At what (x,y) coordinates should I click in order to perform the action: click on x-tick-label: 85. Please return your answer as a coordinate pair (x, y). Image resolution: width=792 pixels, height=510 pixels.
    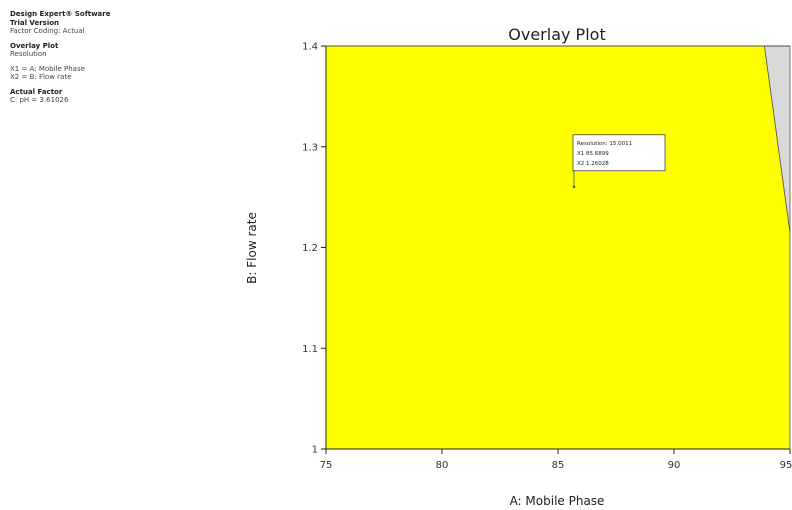
    Looking at the image, I should click on (558, 465).